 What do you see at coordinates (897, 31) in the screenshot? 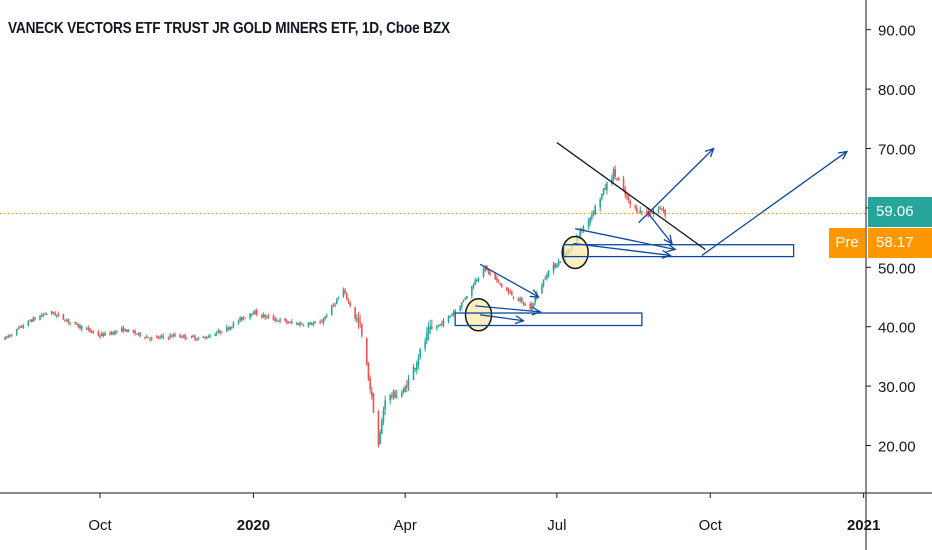
I see `y-tick-label: 90.00` at bounding box center [897, 31].